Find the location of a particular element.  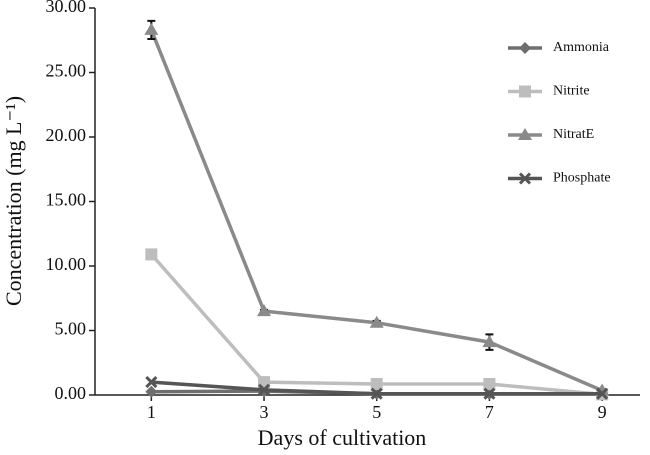

legend-label: Nitrite is located at coordinates (571, 91).